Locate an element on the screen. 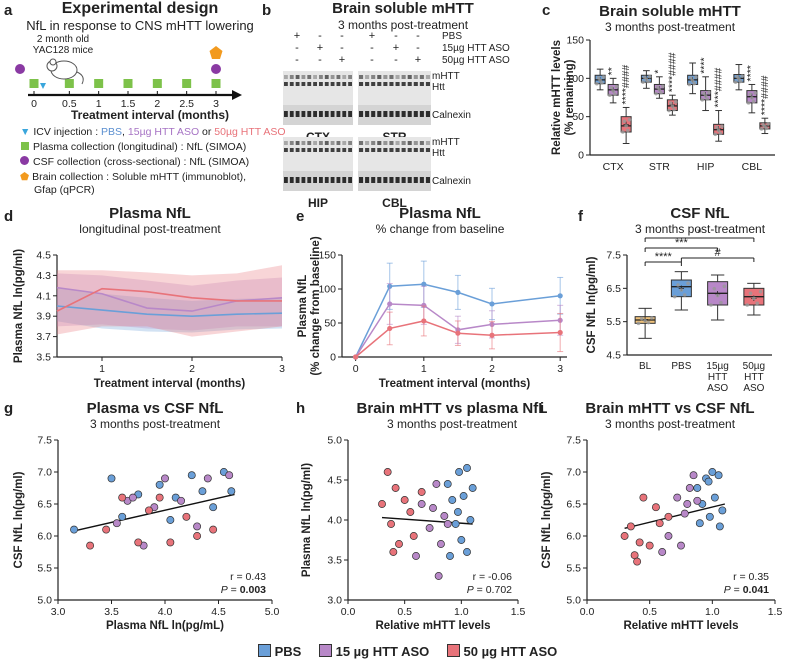  e-title: Plasma NfL is located at coordinates (440, 213).